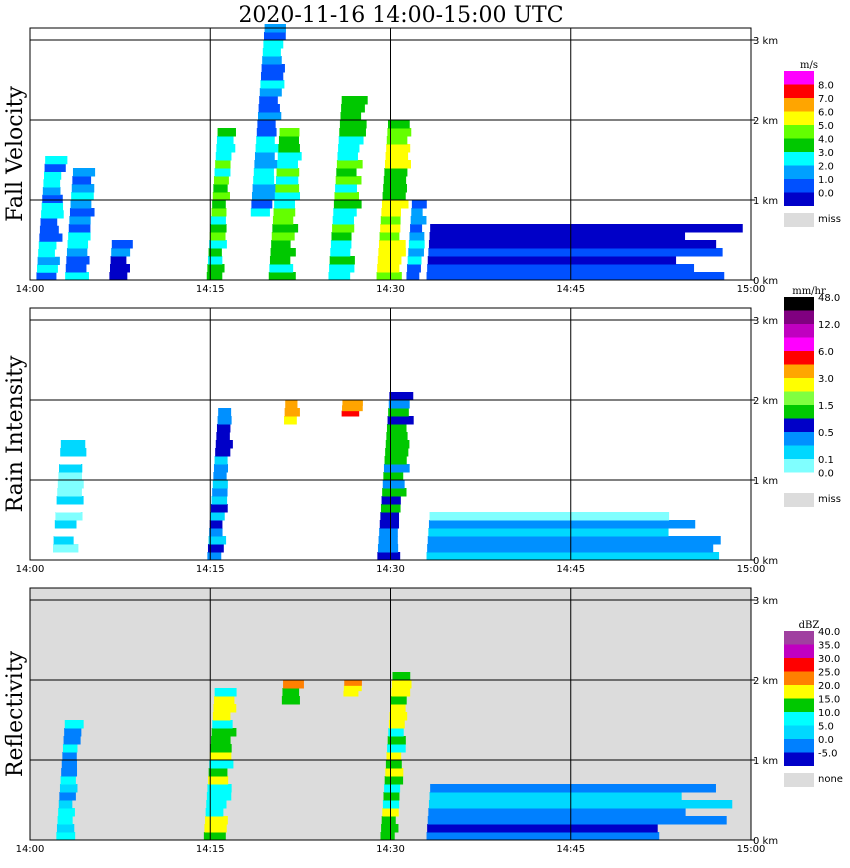 This screenshot has height=868, width=850. What do you see at coordinates (826, 406) in the screenshot?
I see `colorbar-label: 1.5` at bounding box center [826, 406].